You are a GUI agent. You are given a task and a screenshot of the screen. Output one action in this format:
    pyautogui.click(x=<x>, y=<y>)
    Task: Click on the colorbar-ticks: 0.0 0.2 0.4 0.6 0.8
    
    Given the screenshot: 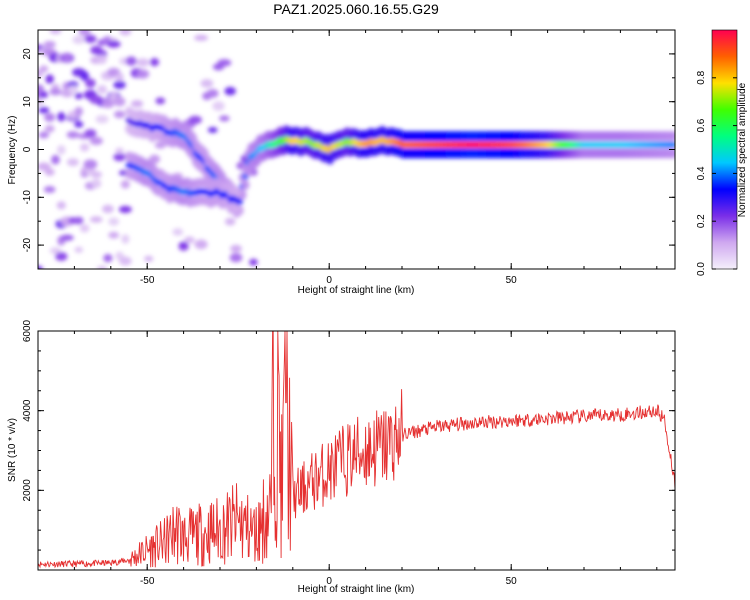 What is the action you would take?
    pyautogui.click(x=716, y=173)
    